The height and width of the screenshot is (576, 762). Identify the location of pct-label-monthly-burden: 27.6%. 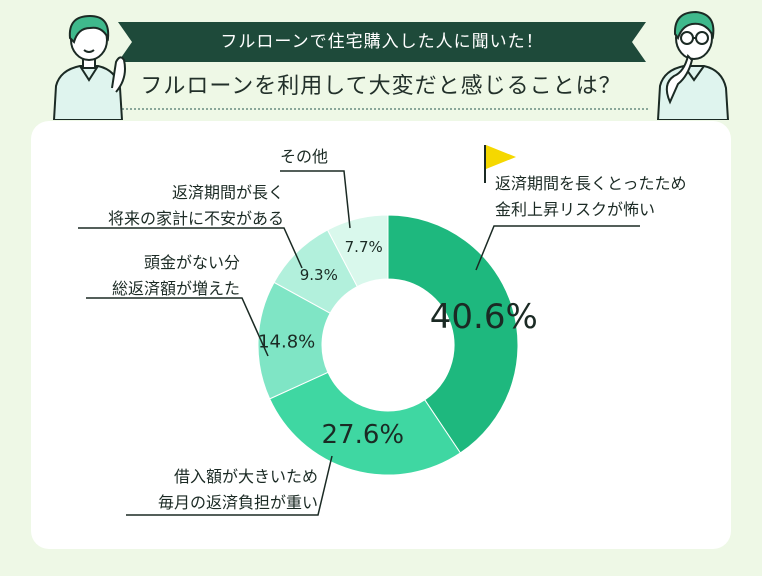
(363, 435).